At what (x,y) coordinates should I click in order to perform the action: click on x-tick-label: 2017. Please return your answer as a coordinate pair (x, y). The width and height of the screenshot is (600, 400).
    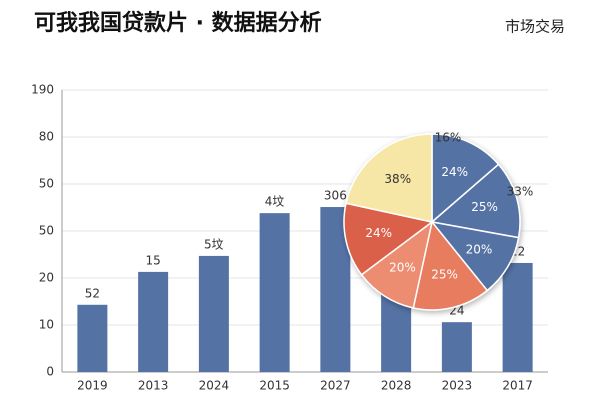
    Looking at the image, I should click on (517, 386).